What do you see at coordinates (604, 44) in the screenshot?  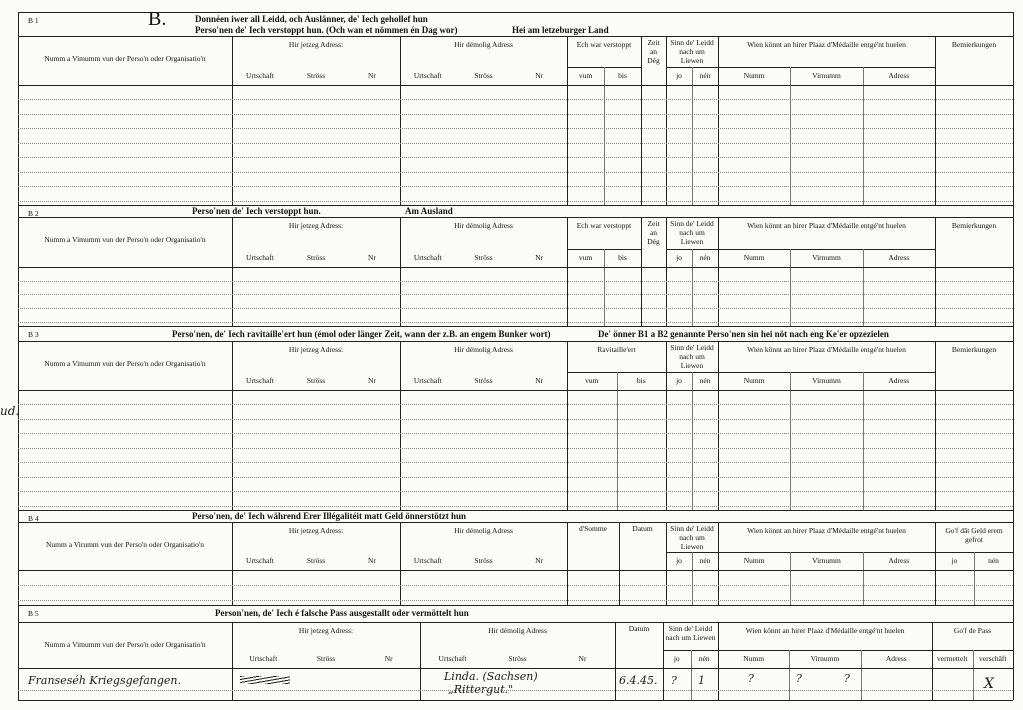 I see `column-header: Ech war verstoppt` at bounding box center [604, 44].